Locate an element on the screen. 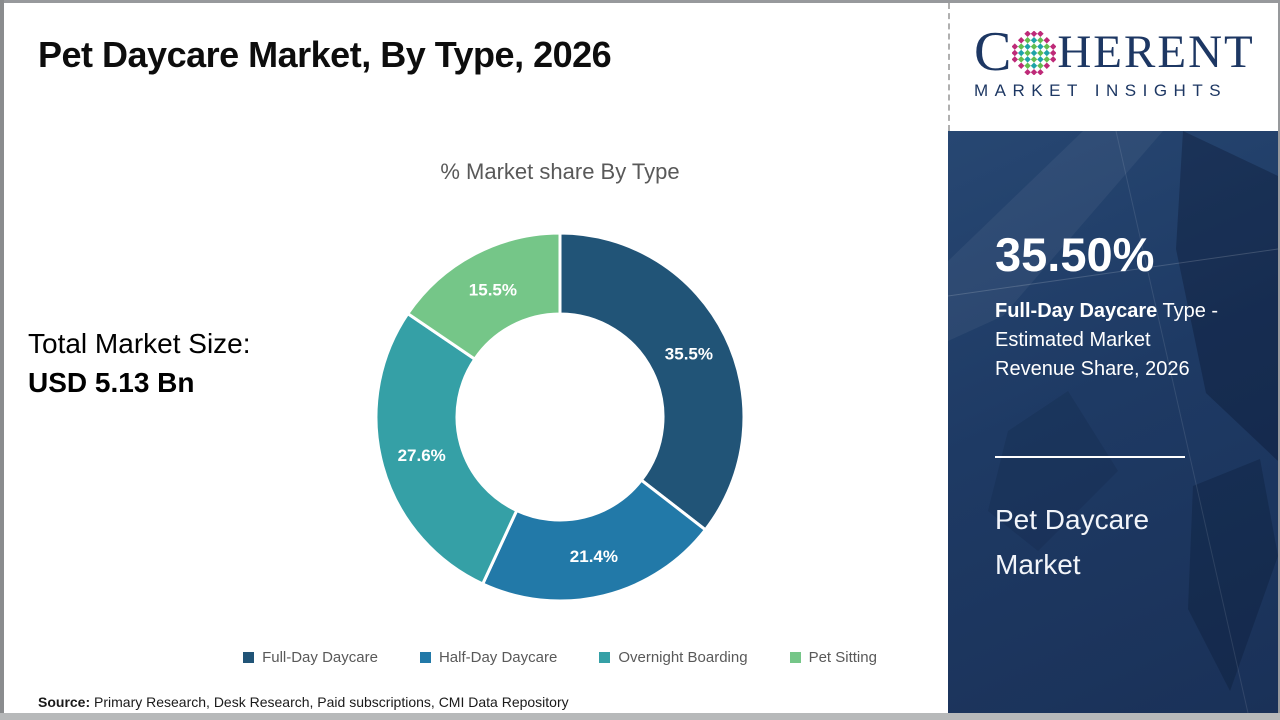  slice-label-3: 15.5% is located at coordinates (493, 290).